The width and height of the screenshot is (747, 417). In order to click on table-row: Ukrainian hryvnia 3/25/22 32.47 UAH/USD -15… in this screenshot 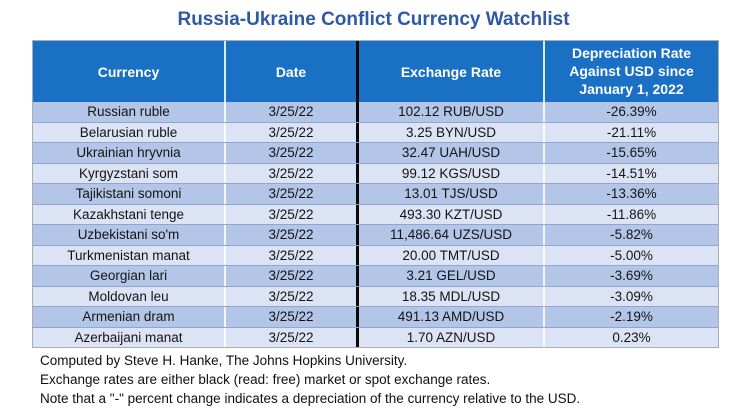, I will do `click(375, 152)`.